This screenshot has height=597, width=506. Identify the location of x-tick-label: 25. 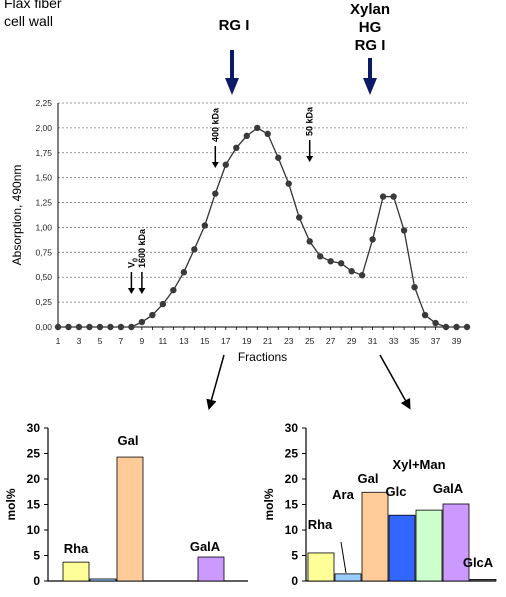
(310, 341).